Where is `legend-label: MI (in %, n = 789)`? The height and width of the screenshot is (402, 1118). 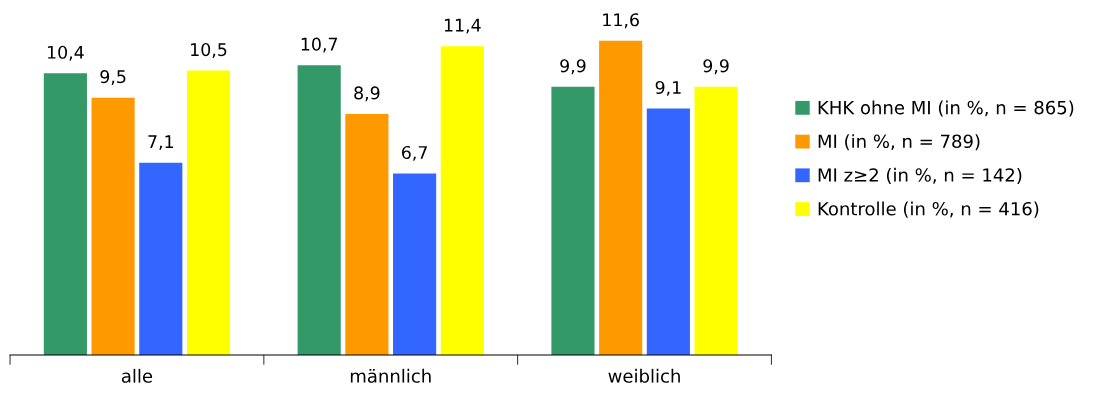
legend-label: MI (in %, n = 789) is located at coordinates (899, 142).